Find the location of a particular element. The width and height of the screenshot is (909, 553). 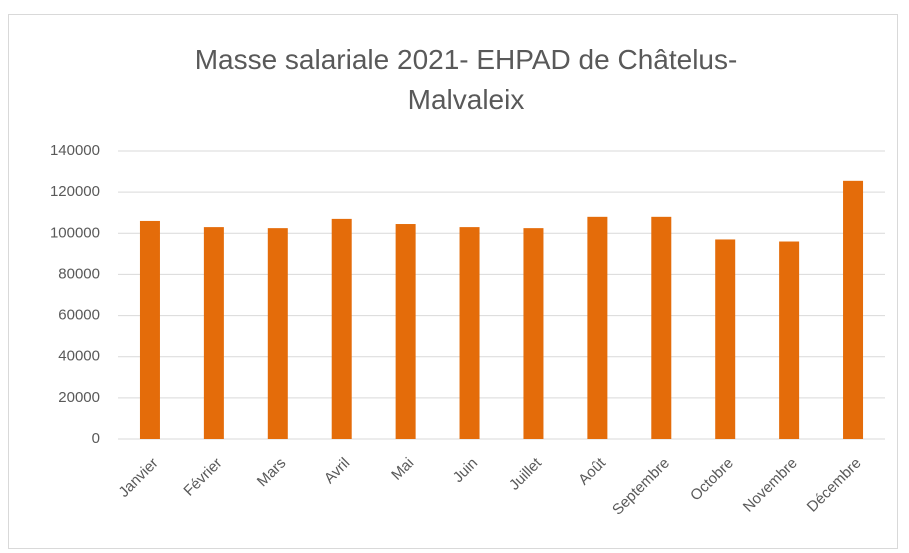

x-tick-label: Mai is located at coordinates (402, 469).